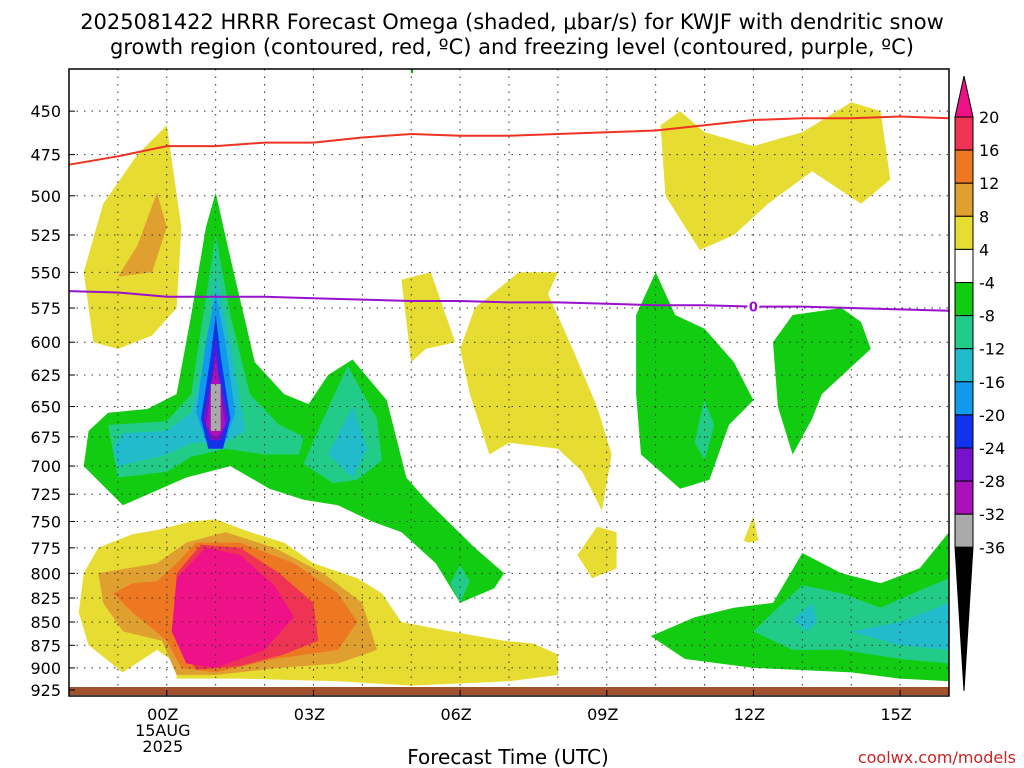  Describe the element at coordinates (992, 481) in the screenshot. I see `colorbar-label-11: -28` at that location.